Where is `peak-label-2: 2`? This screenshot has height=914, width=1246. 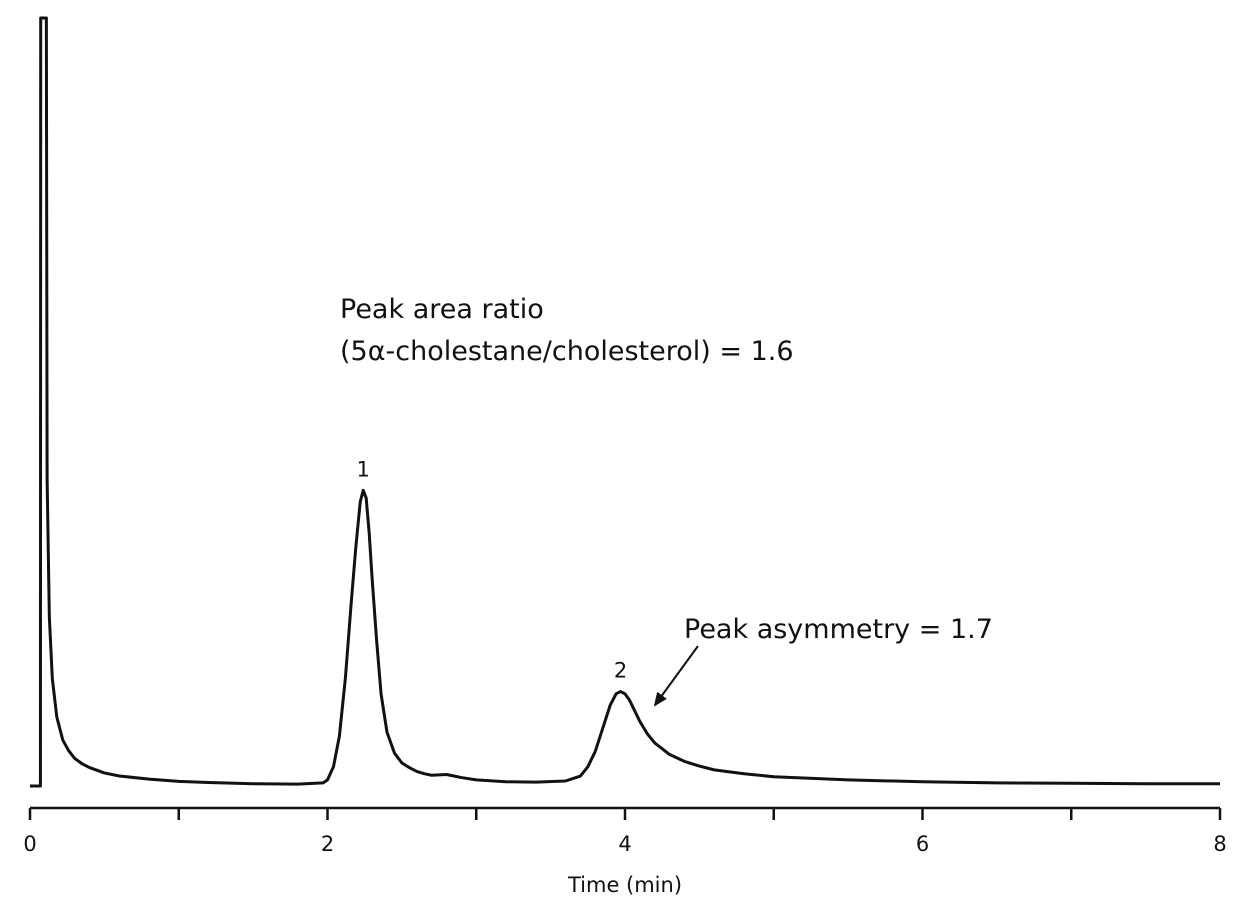
peak-label-2: 2 is located at coordinates (620, 671).